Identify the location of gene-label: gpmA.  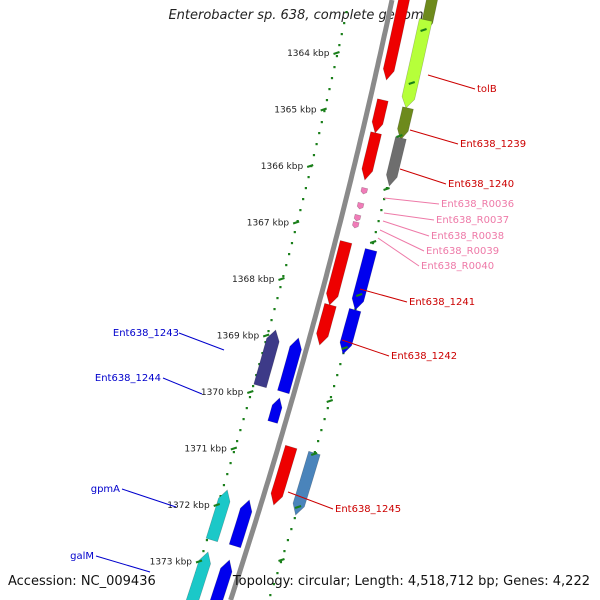
(105, 489).